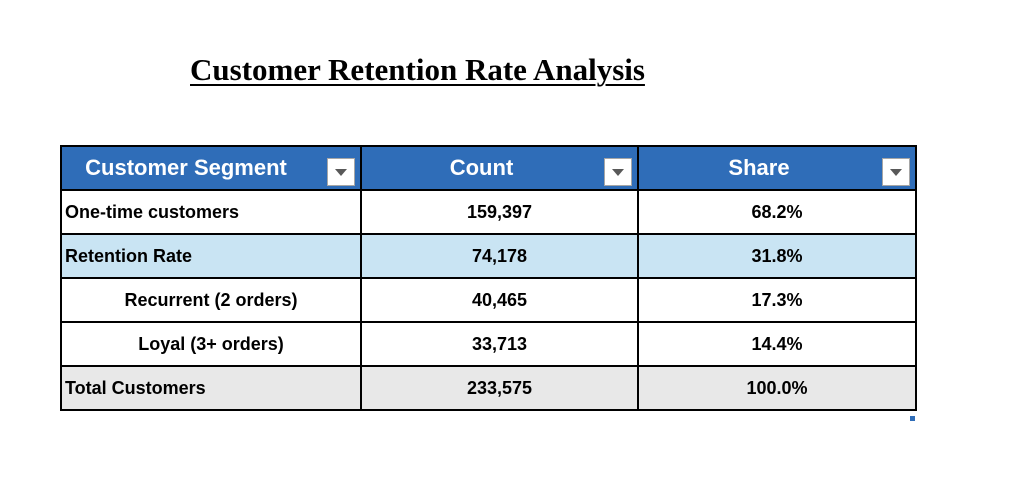 The image size is (1018, 488). I want to click on column-header-count: Count, so click(499, 168).